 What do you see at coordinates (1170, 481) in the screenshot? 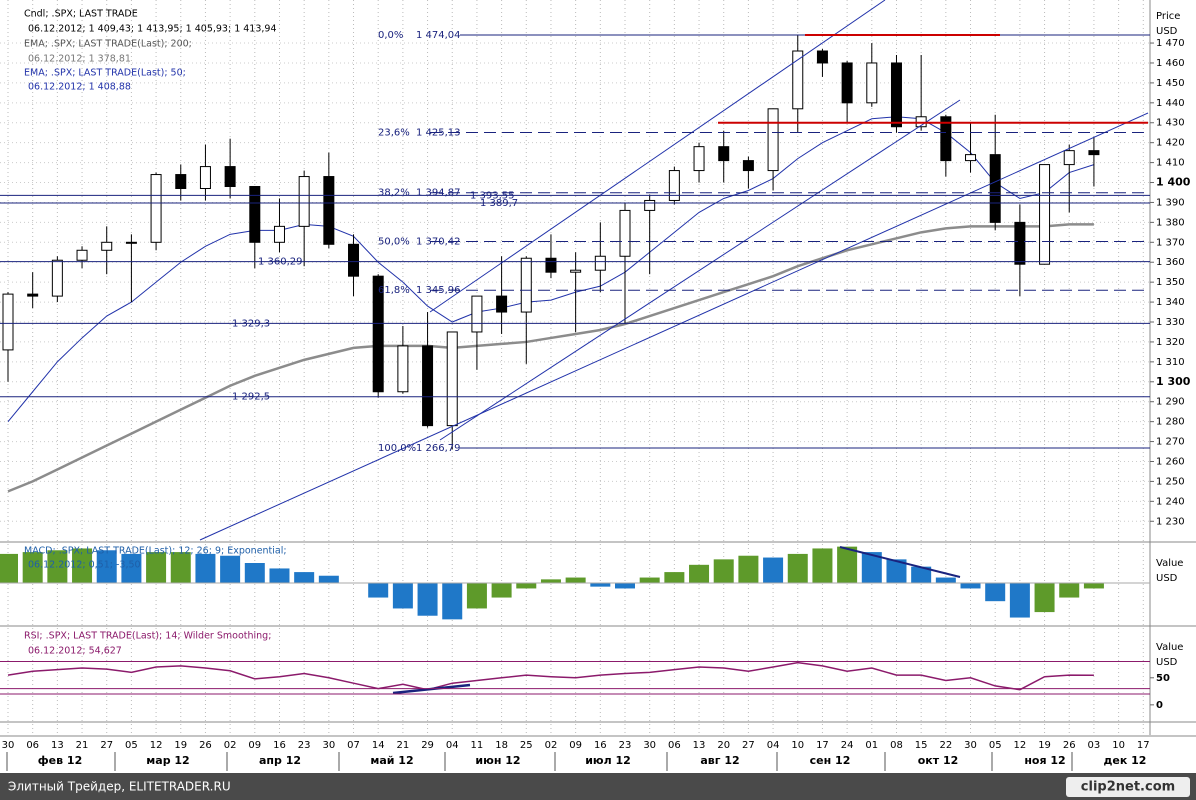
I see `y-tick-label: 1 250` at bounding box center [1170, 481].